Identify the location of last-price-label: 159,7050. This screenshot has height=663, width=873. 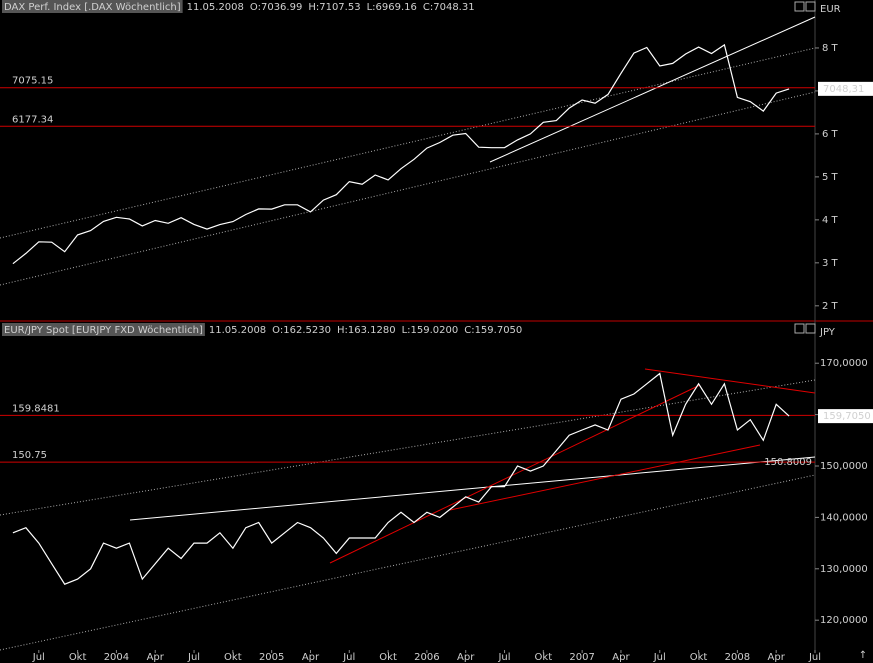
(847, 416).